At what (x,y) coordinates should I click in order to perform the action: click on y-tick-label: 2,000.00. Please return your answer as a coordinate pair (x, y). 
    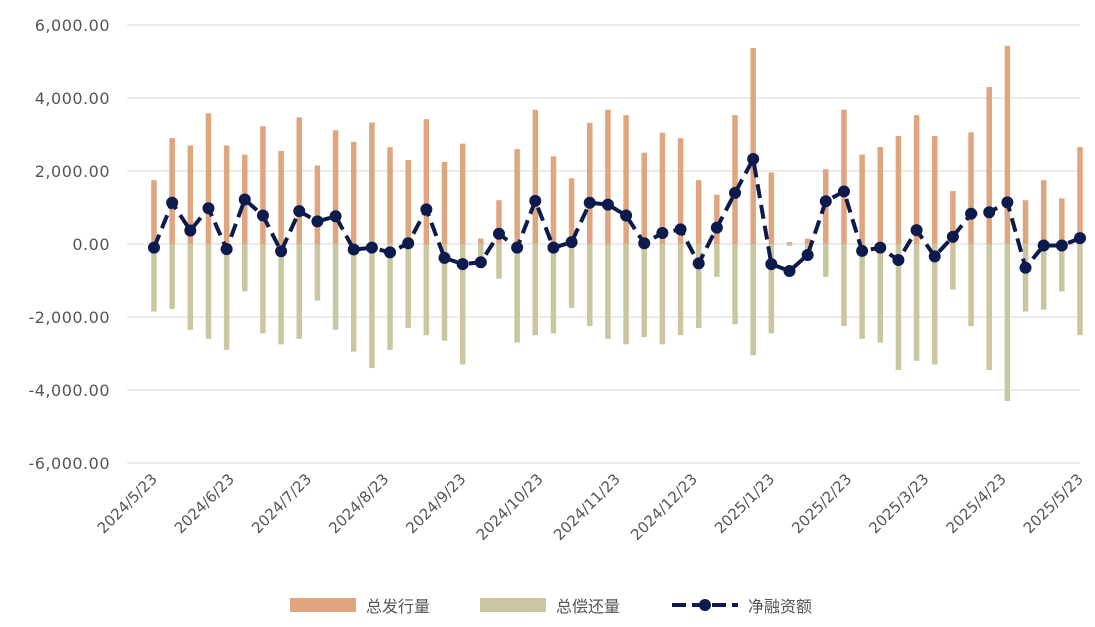
    Looking at the image, I should click on (72, 171).